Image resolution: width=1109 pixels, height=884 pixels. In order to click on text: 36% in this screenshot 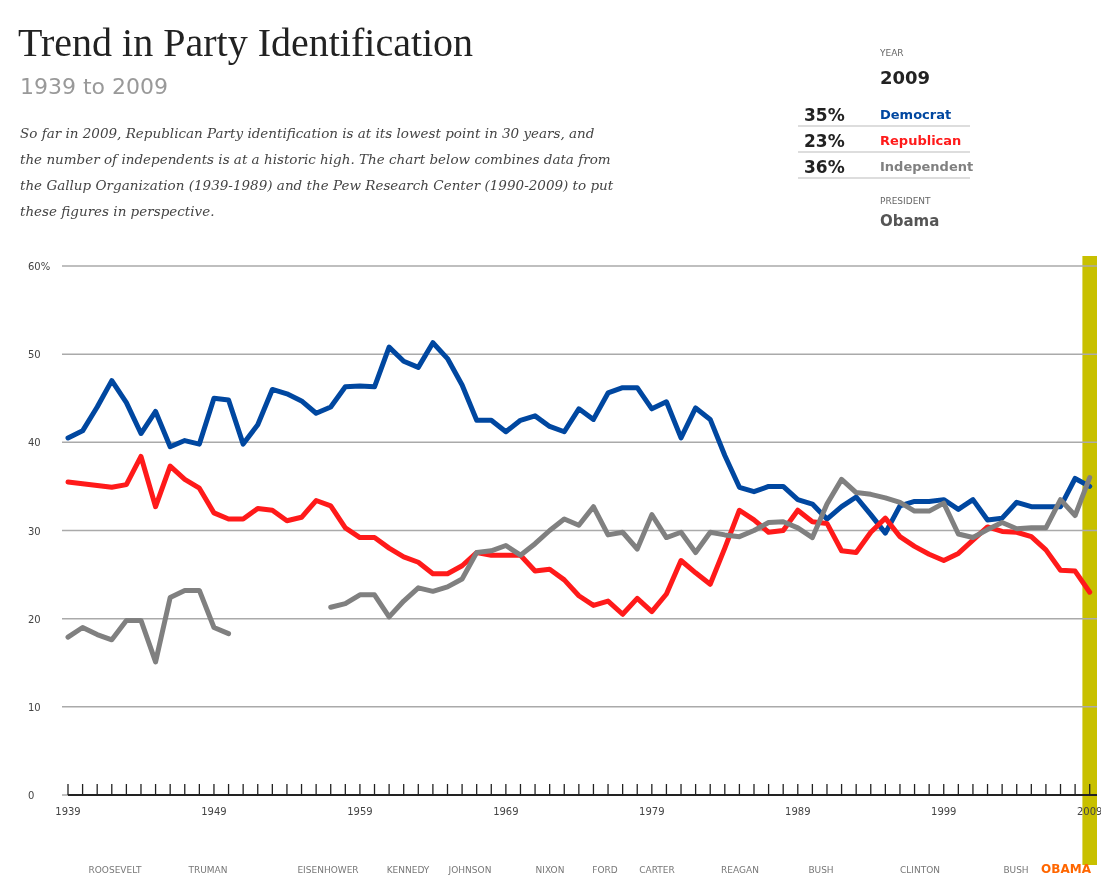, I will do `click(824, 167)`.